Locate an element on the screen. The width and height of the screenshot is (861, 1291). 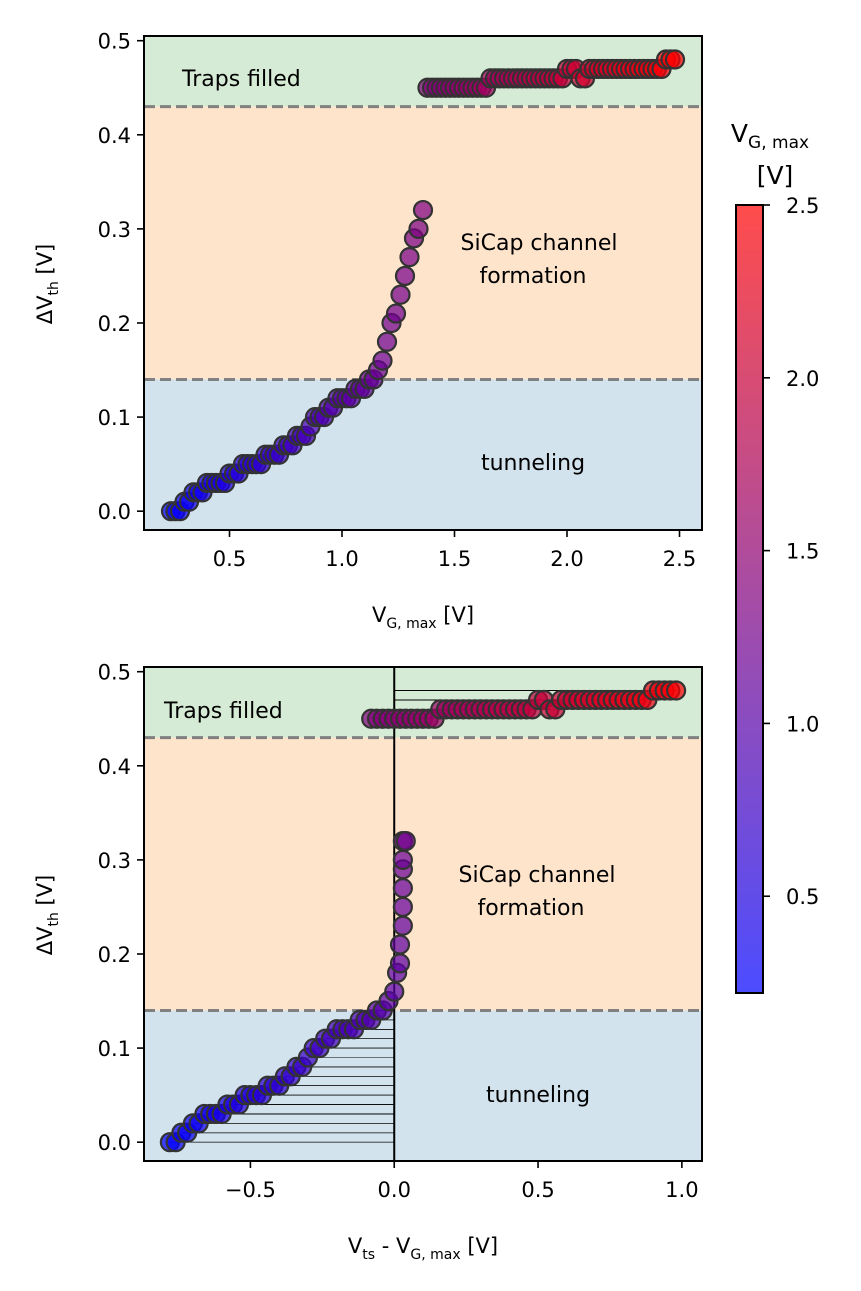
bottom-sicap-label-line1: SiCap channel is located at coordinates (537, 875).